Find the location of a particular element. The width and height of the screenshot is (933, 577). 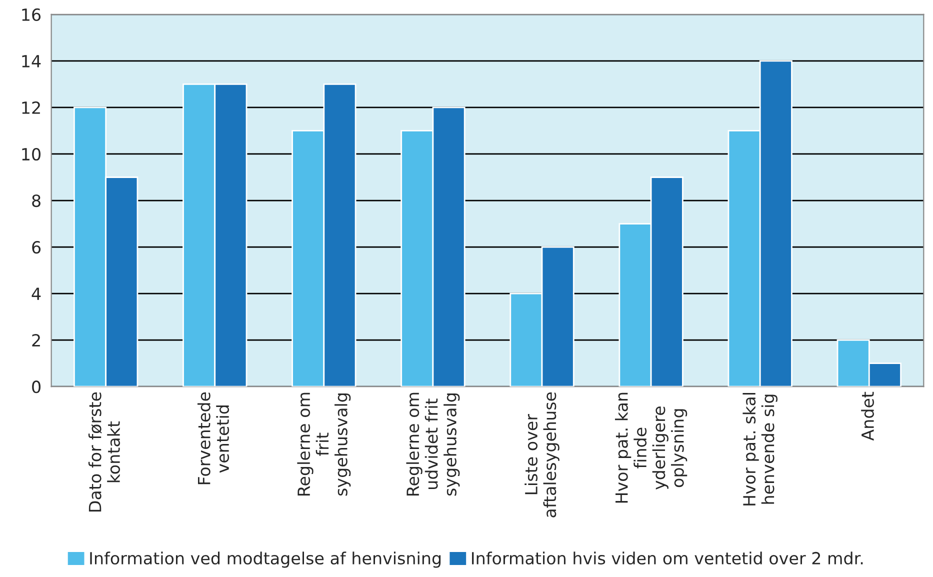

x-tick-label: Reglerne om frit sygehusvalg is located at coordinates (324, 444).